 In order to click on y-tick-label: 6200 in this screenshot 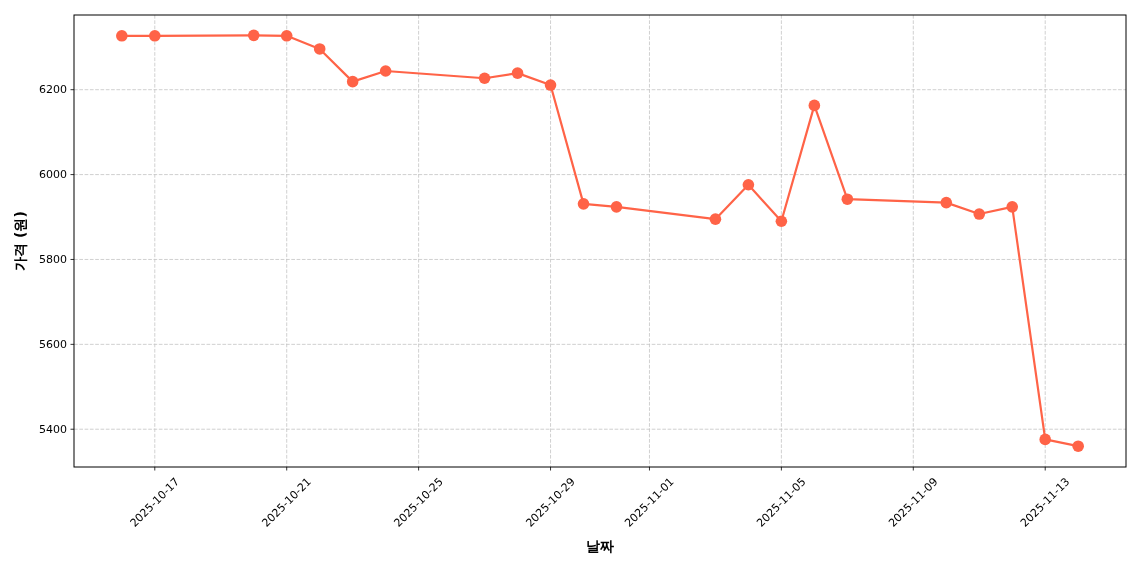, I will do `click(53, 90)`.